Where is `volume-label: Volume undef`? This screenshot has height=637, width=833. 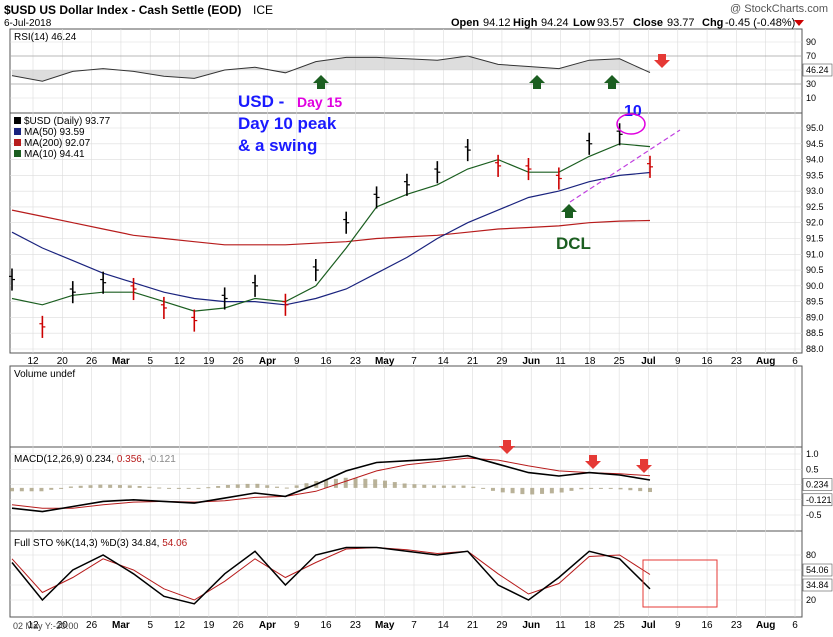
volume-label: Volume undef is located at coordinates (44, 374).